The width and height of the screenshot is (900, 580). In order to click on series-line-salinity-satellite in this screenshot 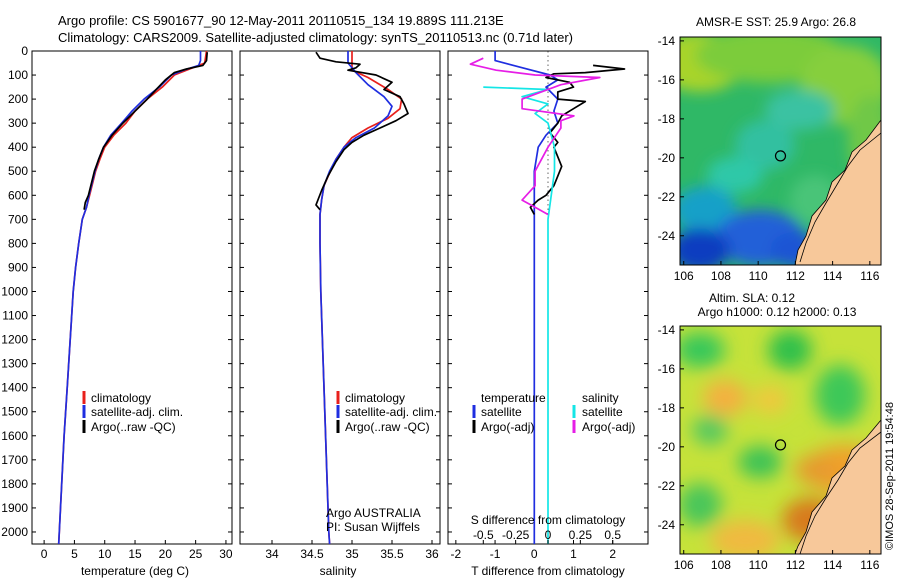, I will do `click(519, 315)`.